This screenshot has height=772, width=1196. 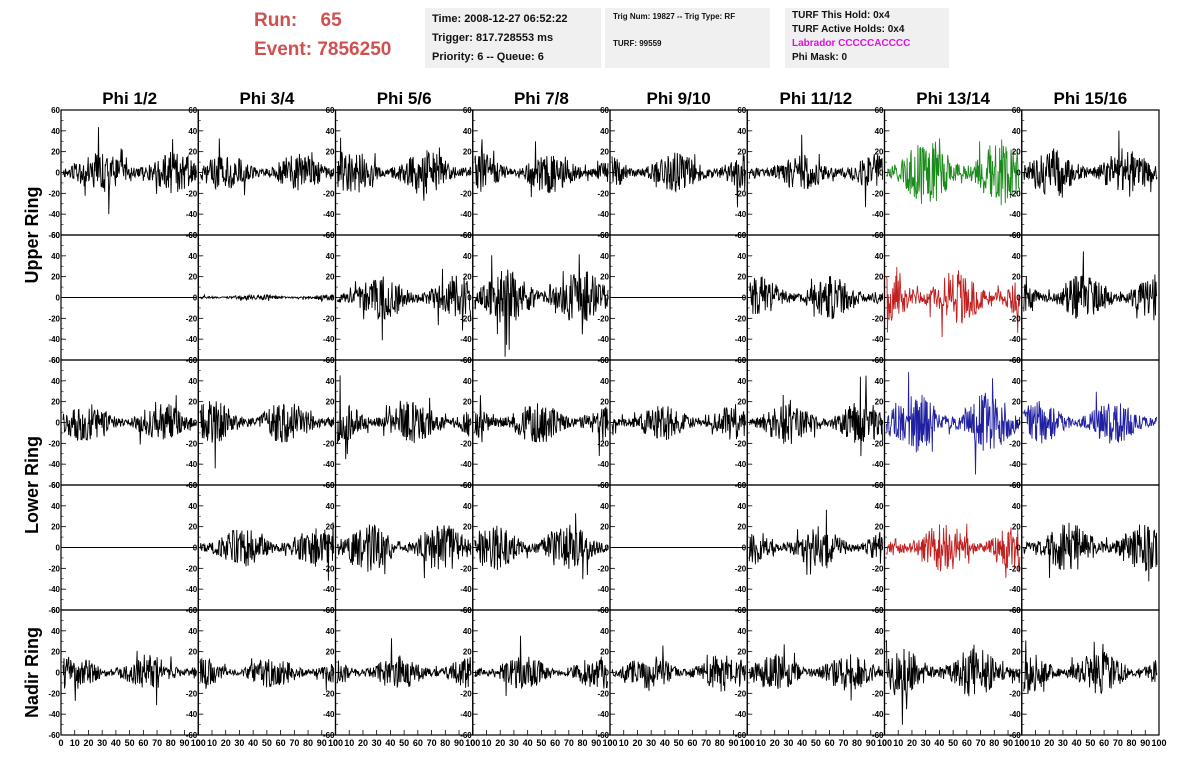 What do you see at coordinates (1021, 743) in the screenshot?
I see `x-tick-label: 0` at bounding box center [1021, 743].